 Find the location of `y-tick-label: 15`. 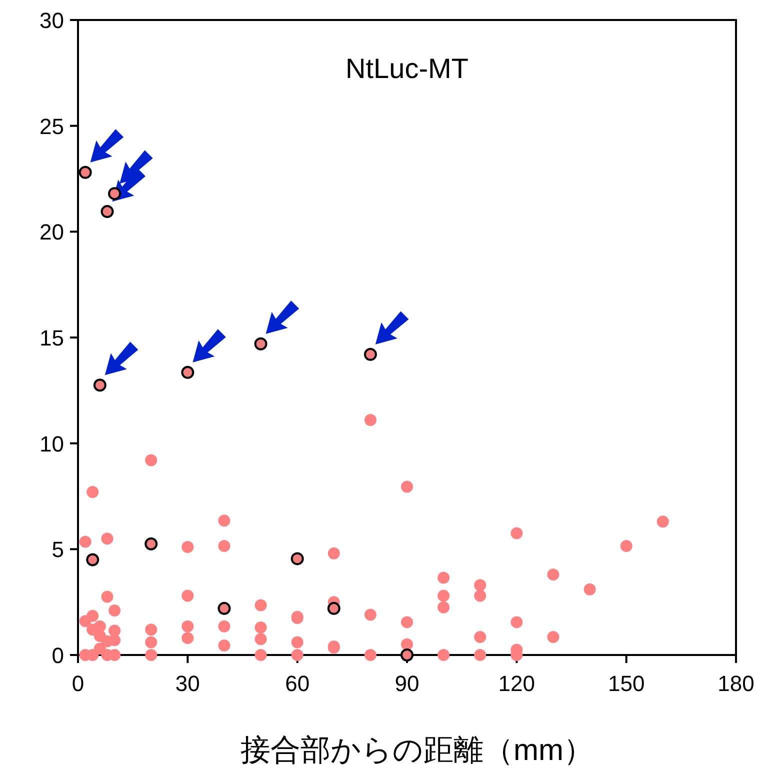

y-tick-label: 15 is located at coordinates (52, 338).